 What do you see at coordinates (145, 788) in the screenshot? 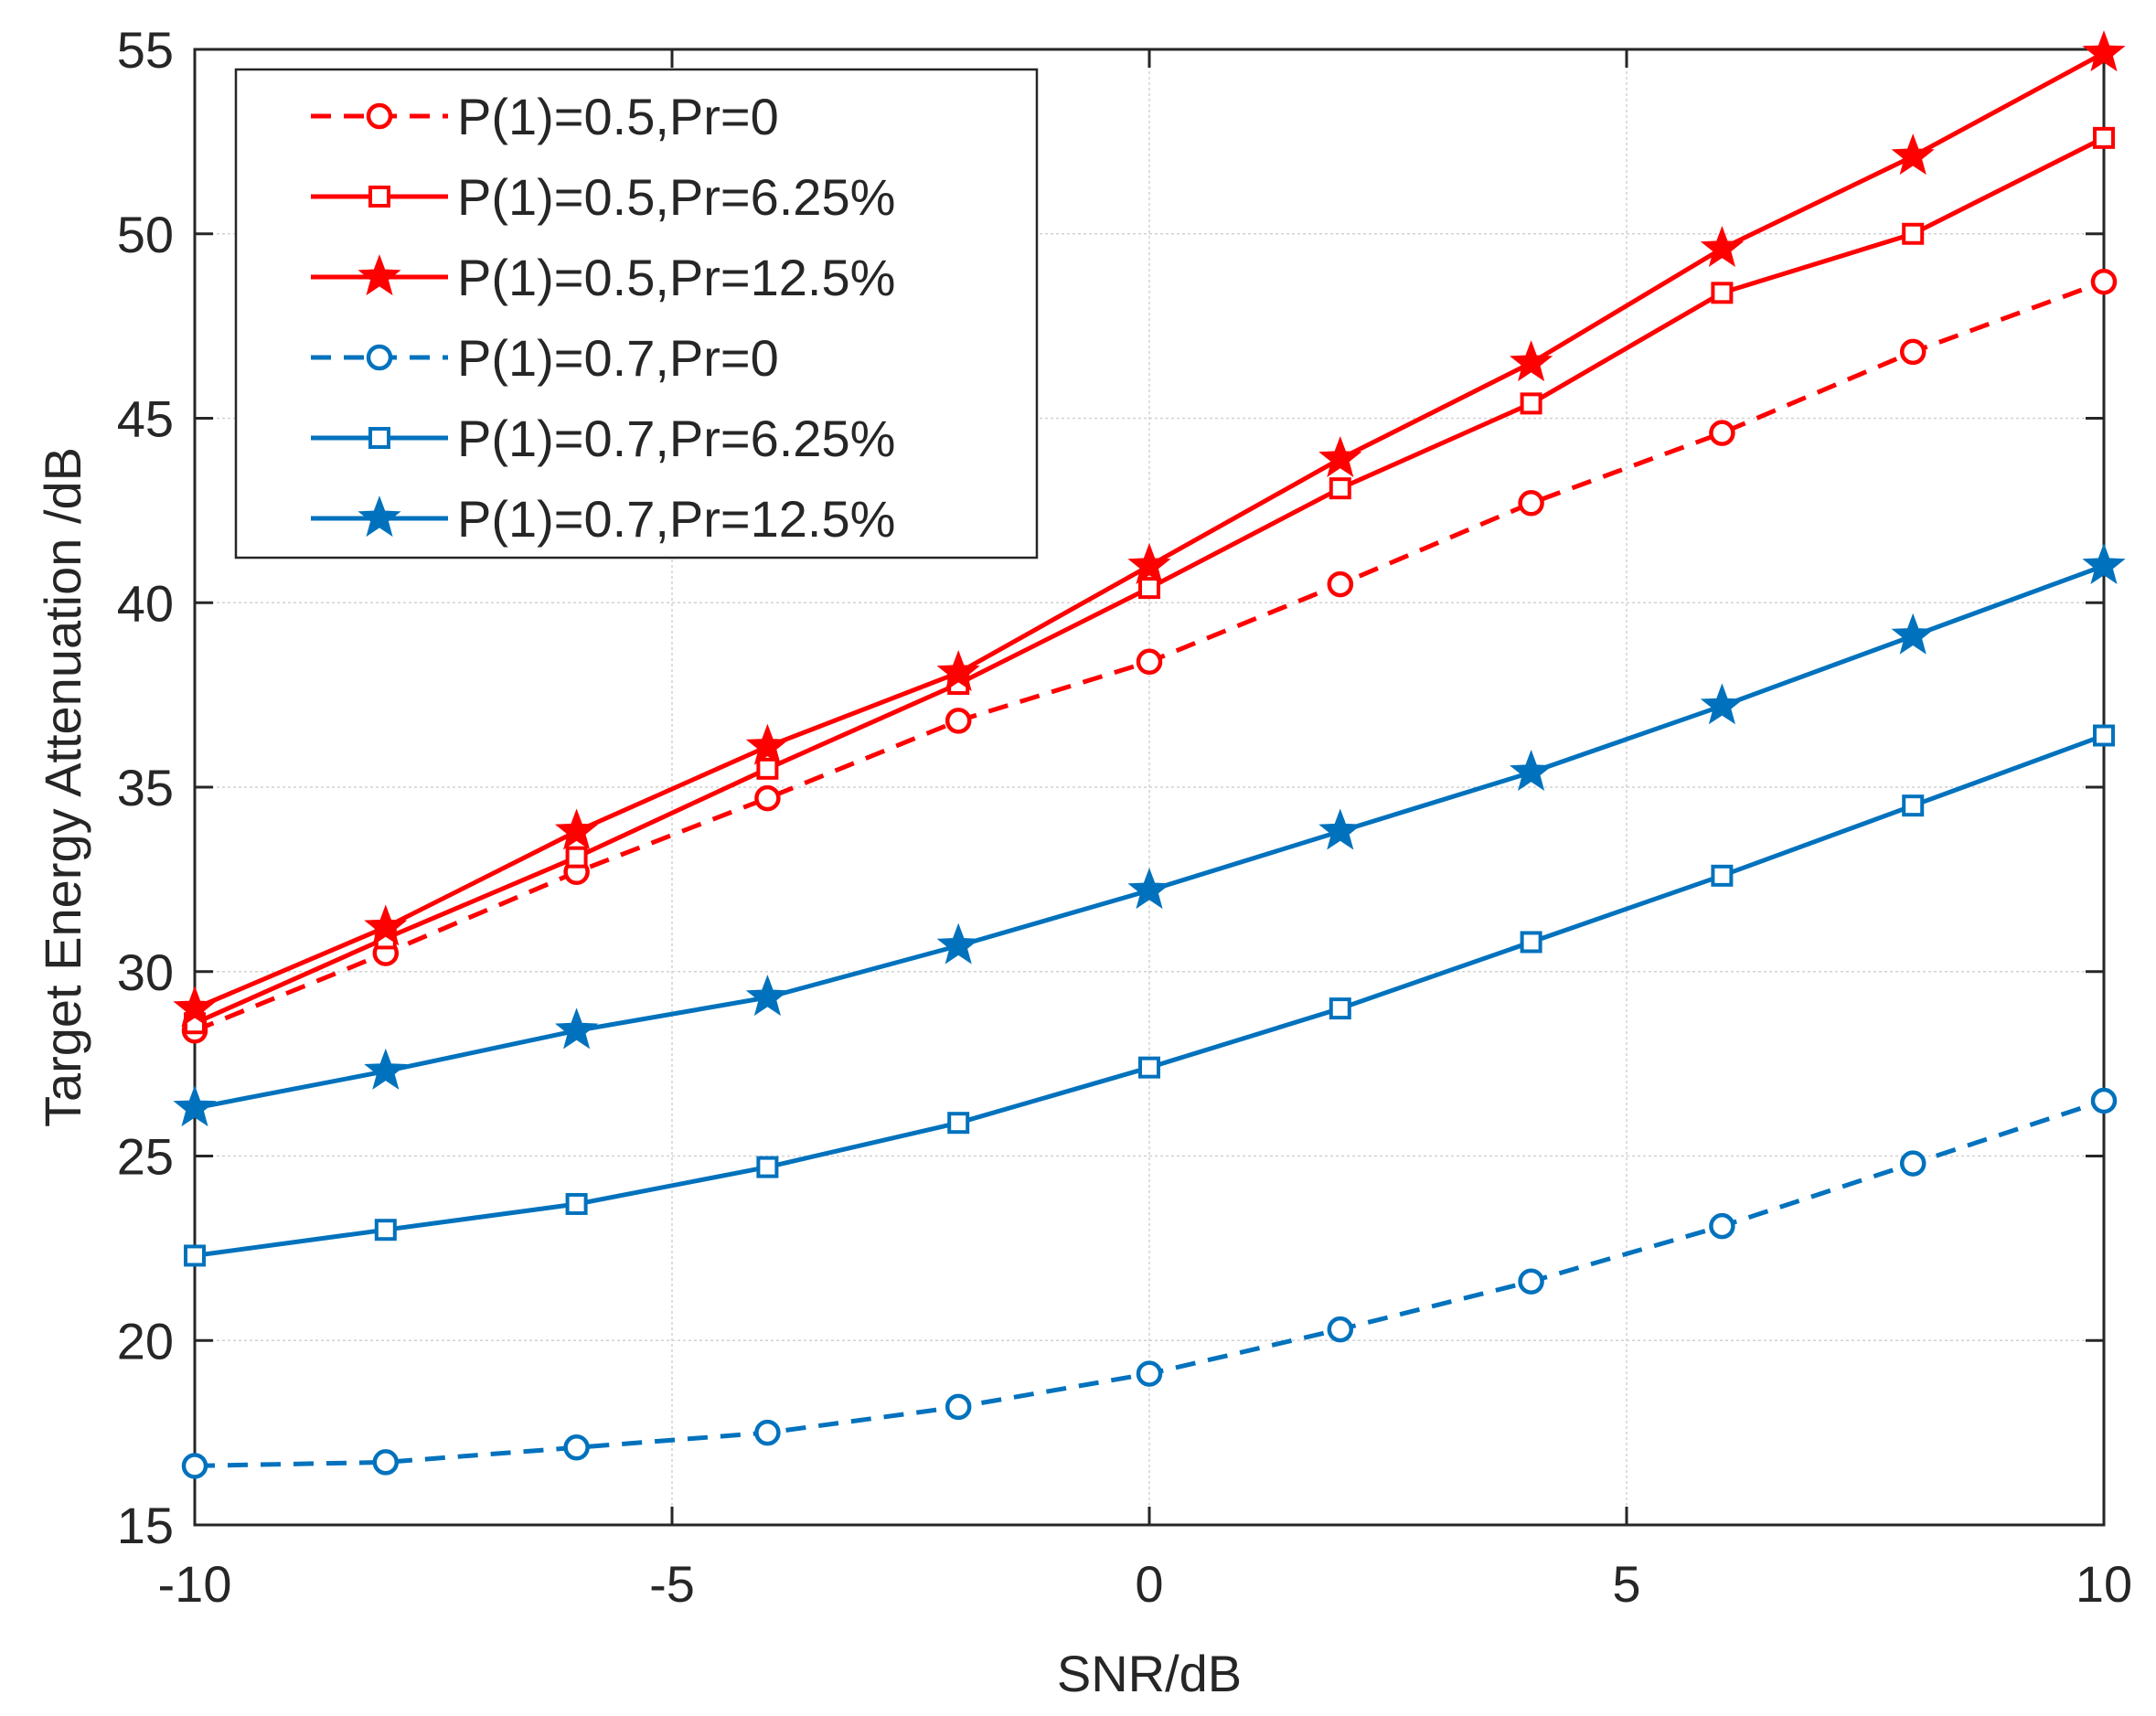
I see `y-tick-label: 35` at bounding box center [145, 788].